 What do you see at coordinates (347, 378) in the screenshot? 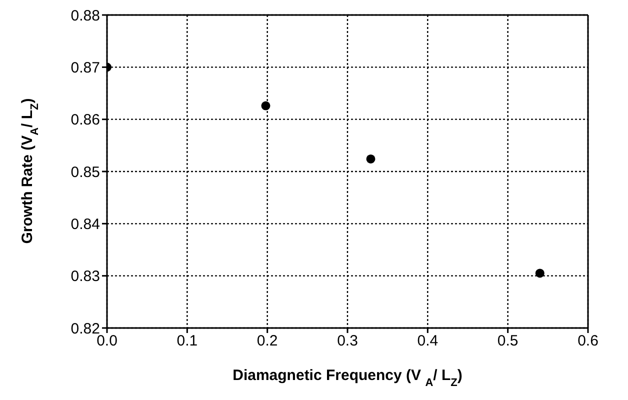
I see `x-axis-title: Diamagnetic Frequency (V $_{A}$/ L$_{Z}$)` at bounding box center [347, 378].